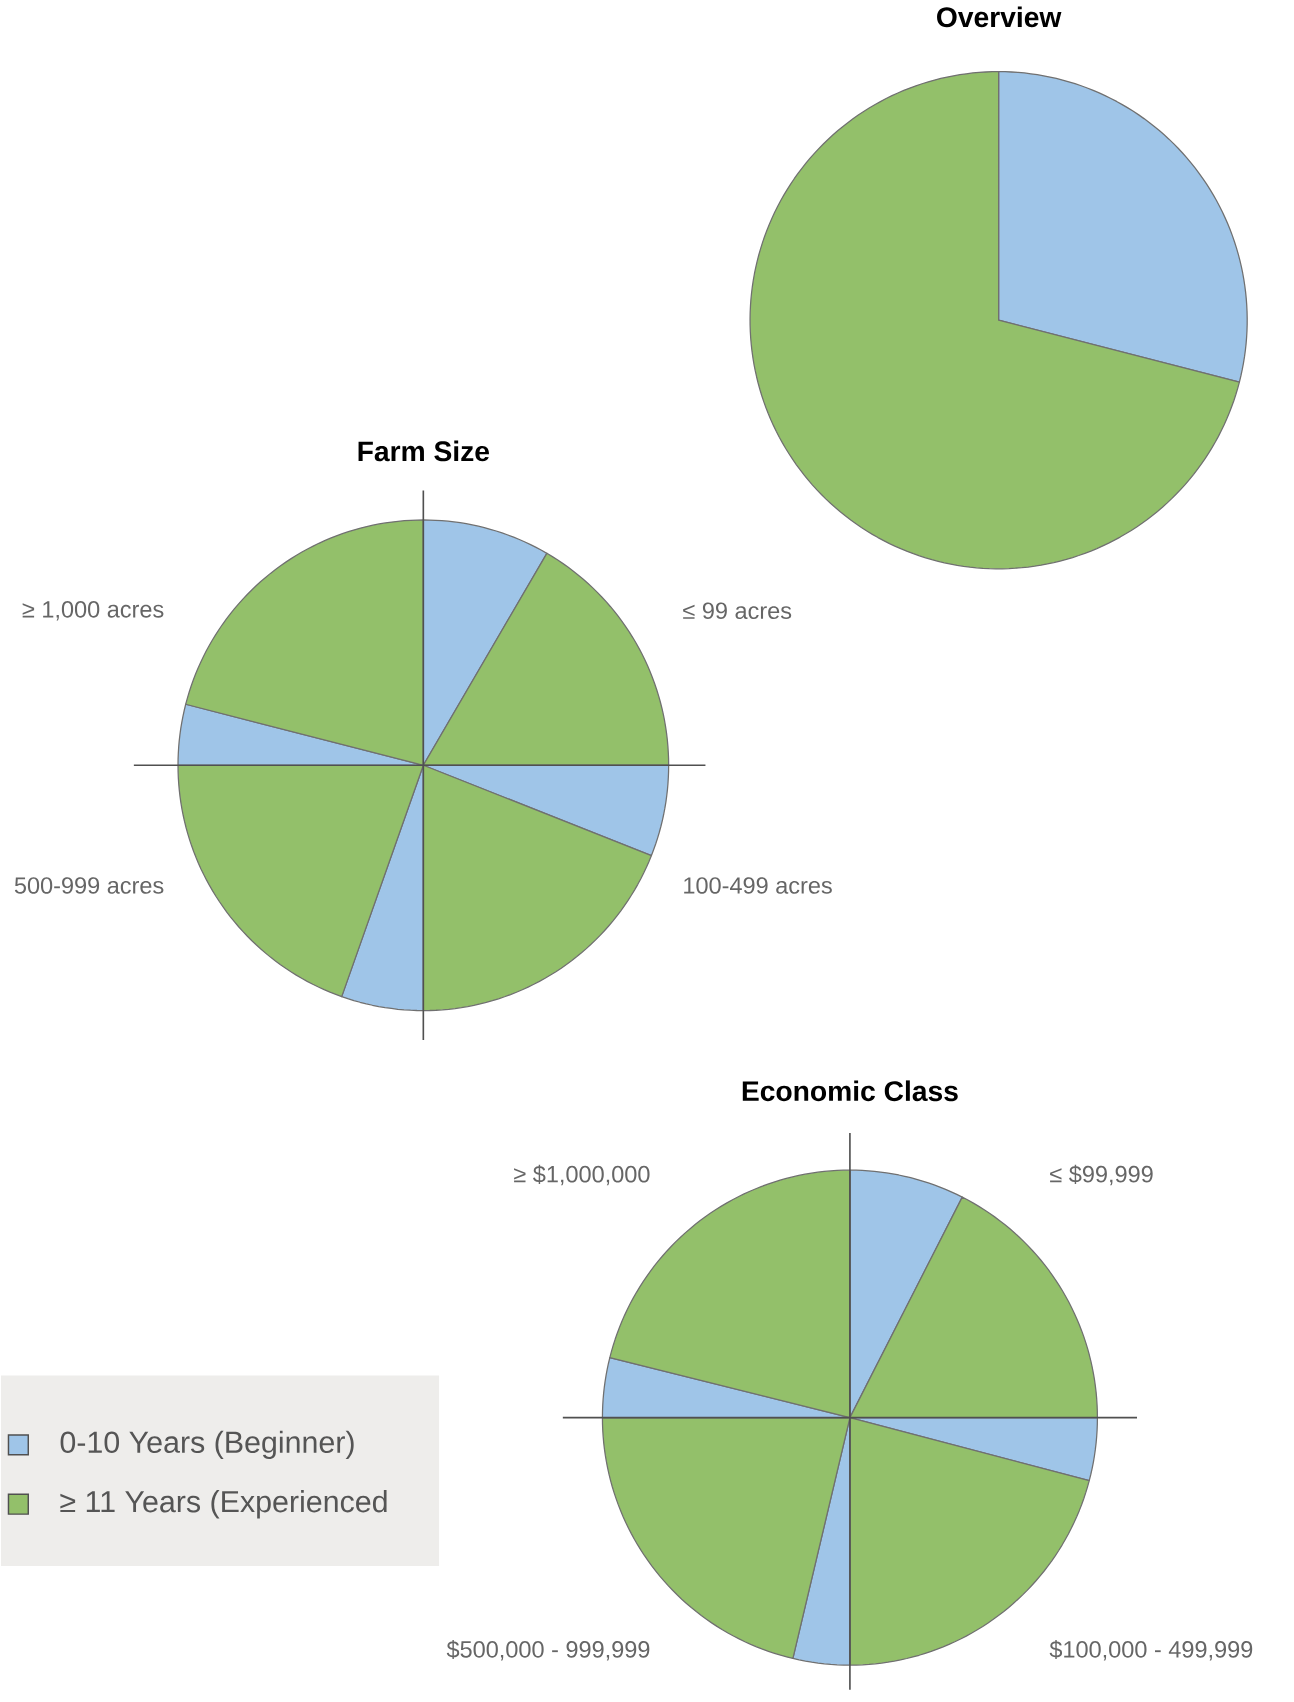  Describe the element at coordinates (737, 611) in the screenshot. I see `slice-label: ≤ 99 acres` at that location.